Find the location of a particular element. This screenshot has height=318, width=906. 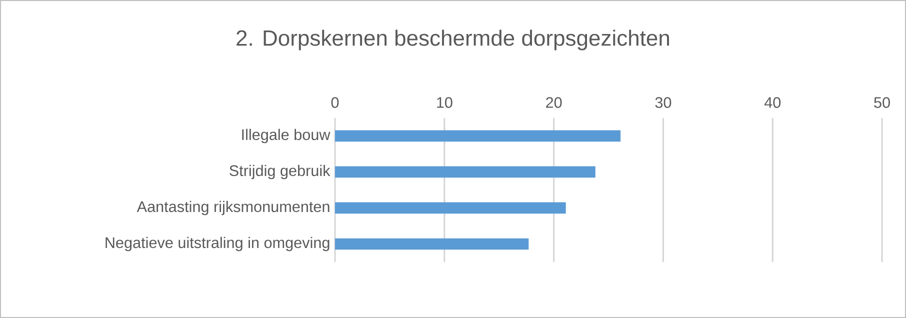

x-tick-label: 20 is located at coordinates (554, 102).